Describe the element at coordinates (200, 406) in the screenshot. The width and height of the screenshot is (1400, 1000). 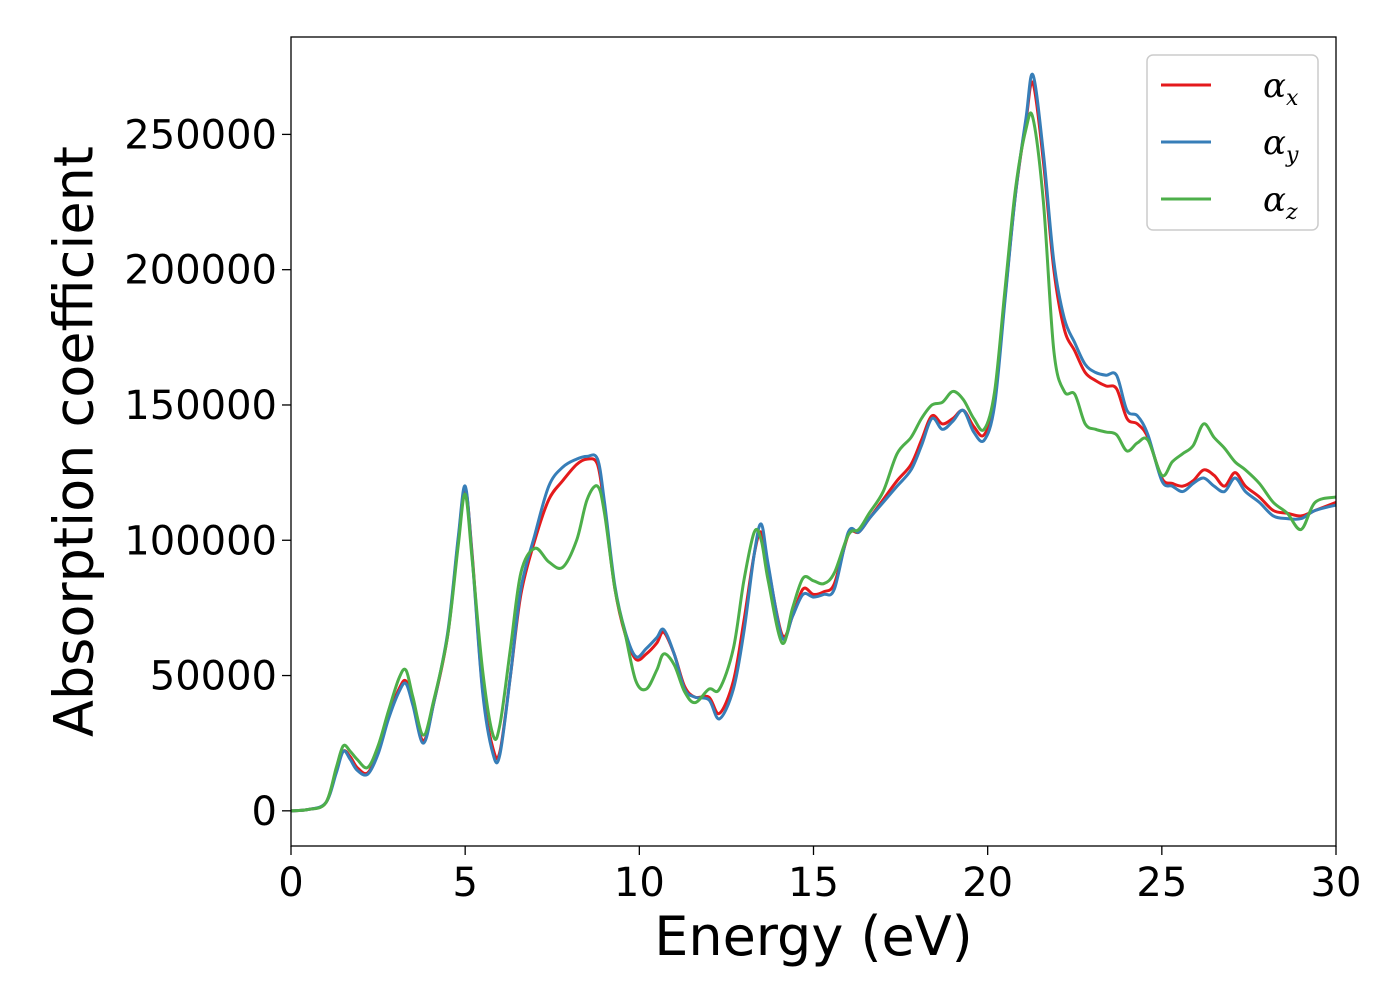
I see `y-tick-label: 150000` at that location.